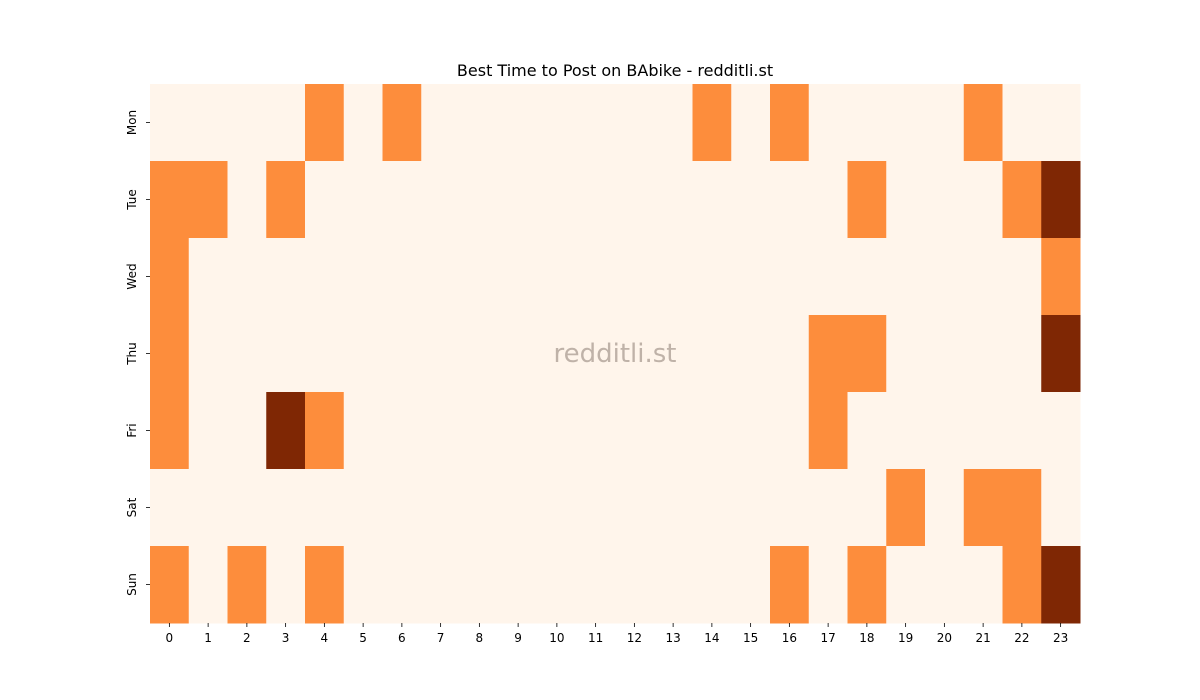 This screenshot has width=1200, height=700. What do you see at coordinates (711, 638) in the screenshot?
I see `x-tick-label: 14` at bounding box center [711, 638].